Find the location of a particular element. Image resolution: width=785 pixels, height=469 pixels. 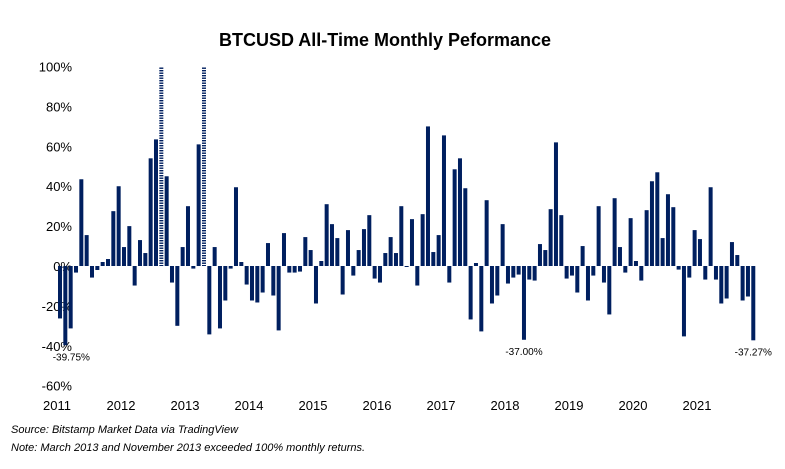

data-label: -37.00% is located at coordinates (523, 352).